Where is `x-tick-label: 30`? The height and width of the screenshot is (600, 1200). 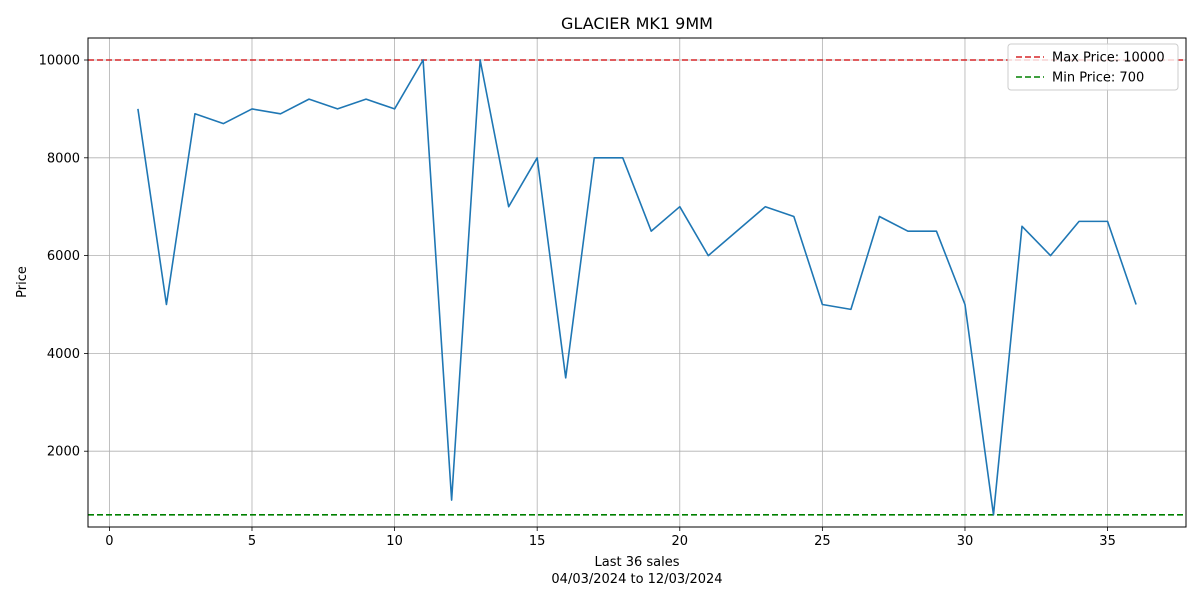
x-tick-label: 30 is located at coordinates (965, 541).